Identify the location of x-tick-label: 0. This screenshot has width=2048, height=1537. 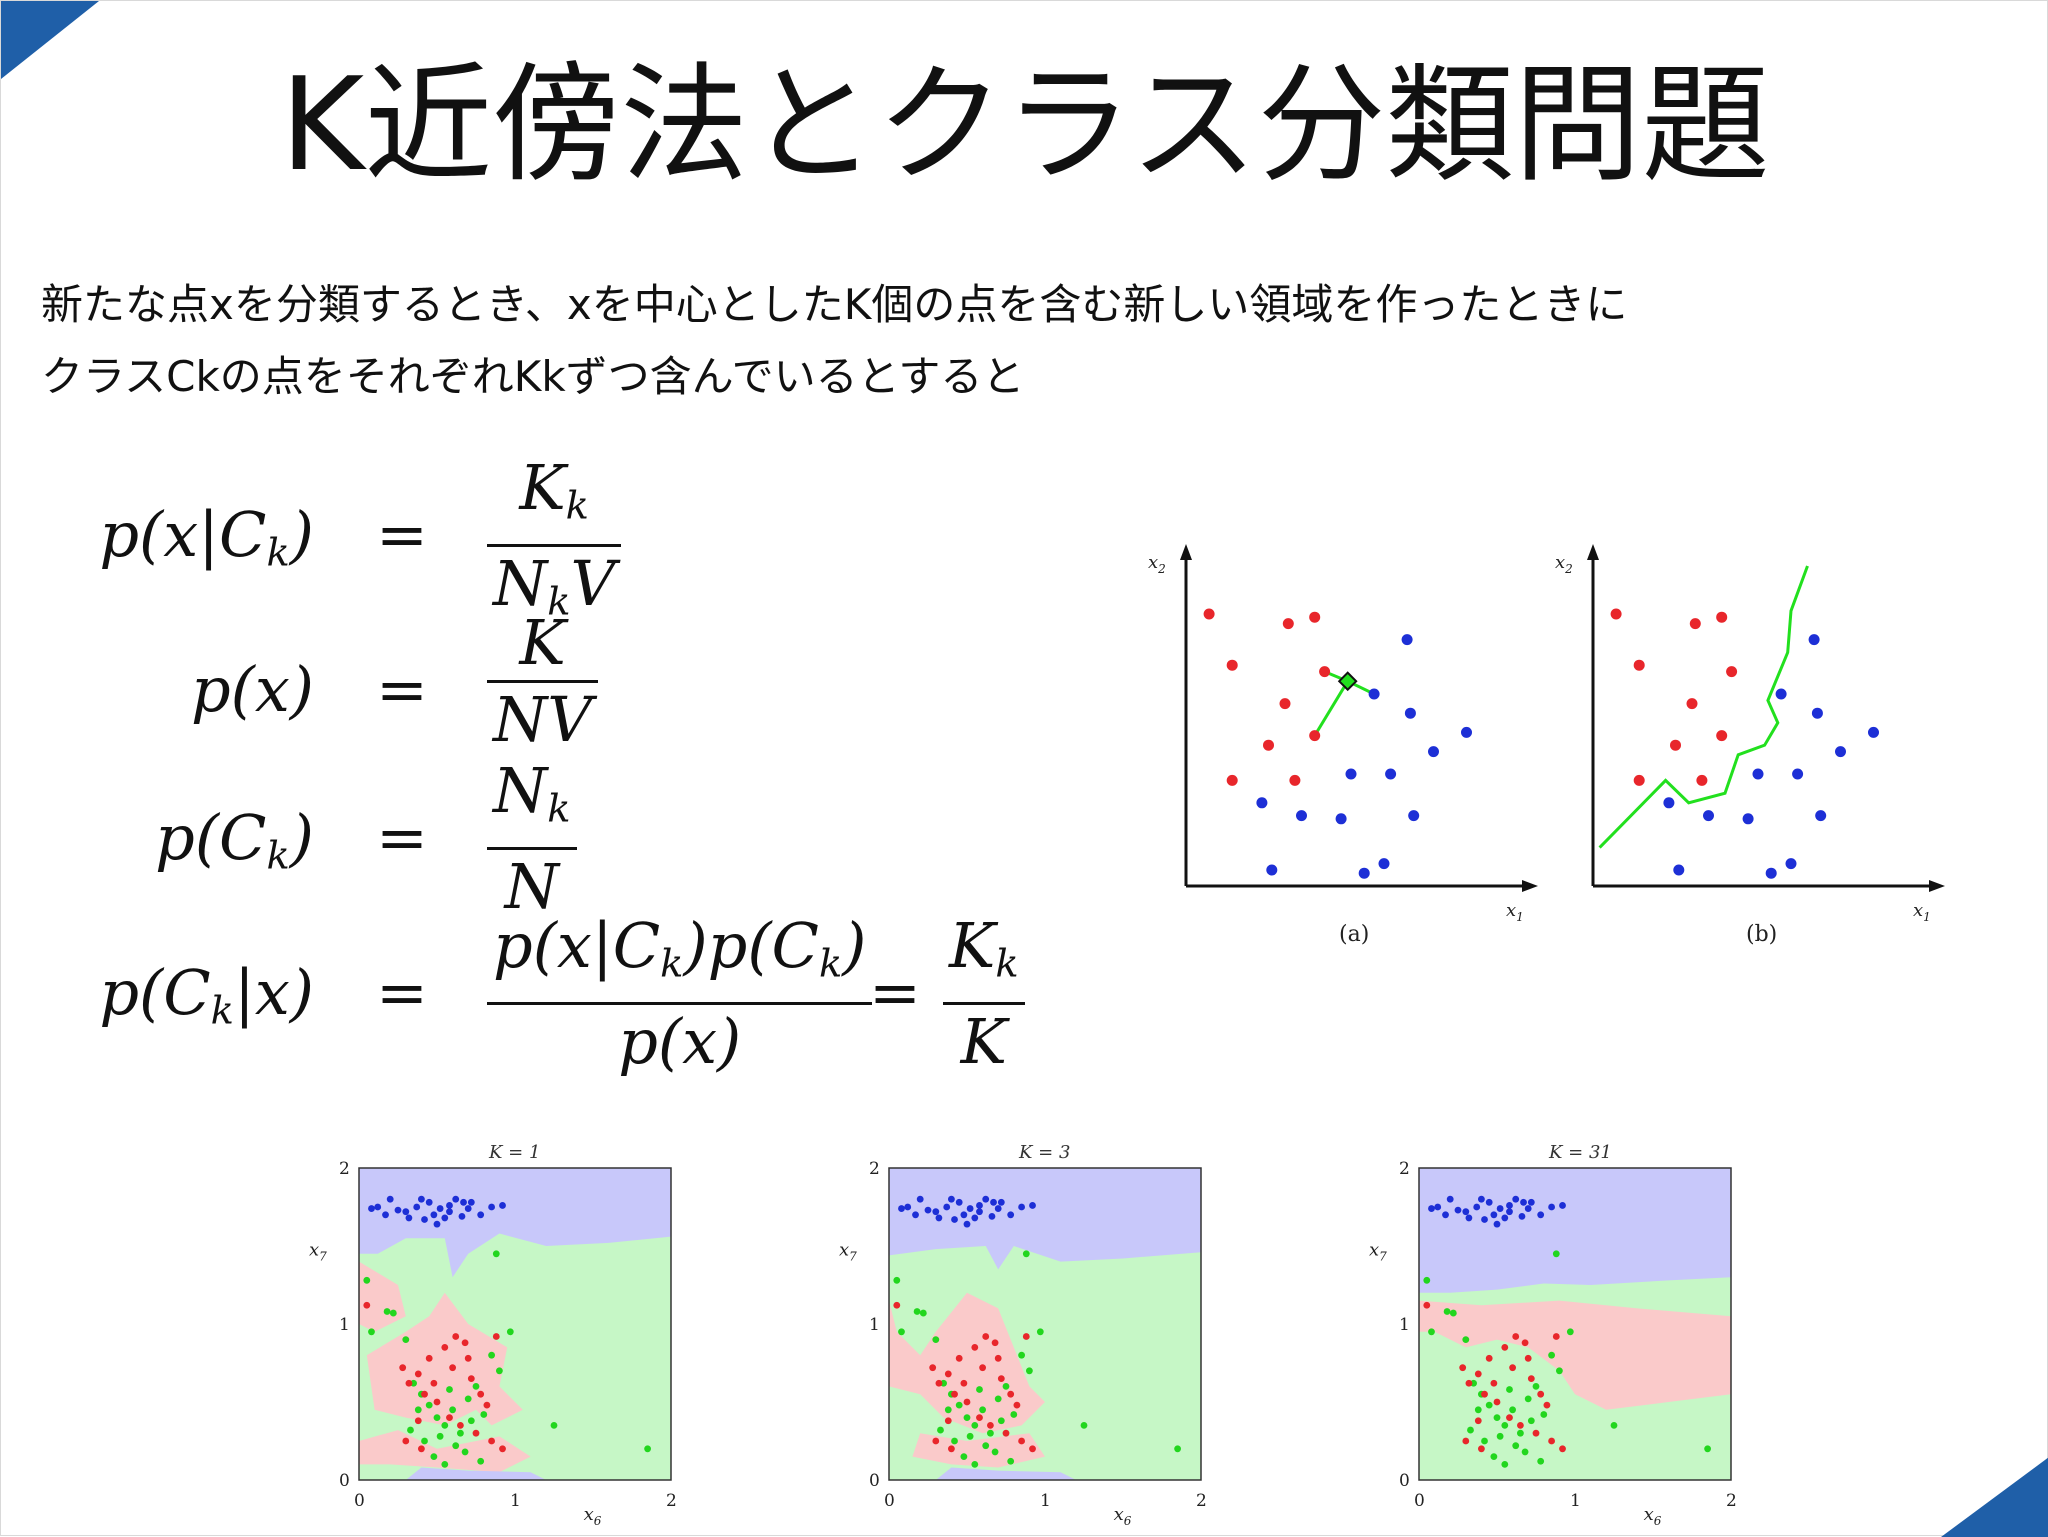
(1419, 1501).